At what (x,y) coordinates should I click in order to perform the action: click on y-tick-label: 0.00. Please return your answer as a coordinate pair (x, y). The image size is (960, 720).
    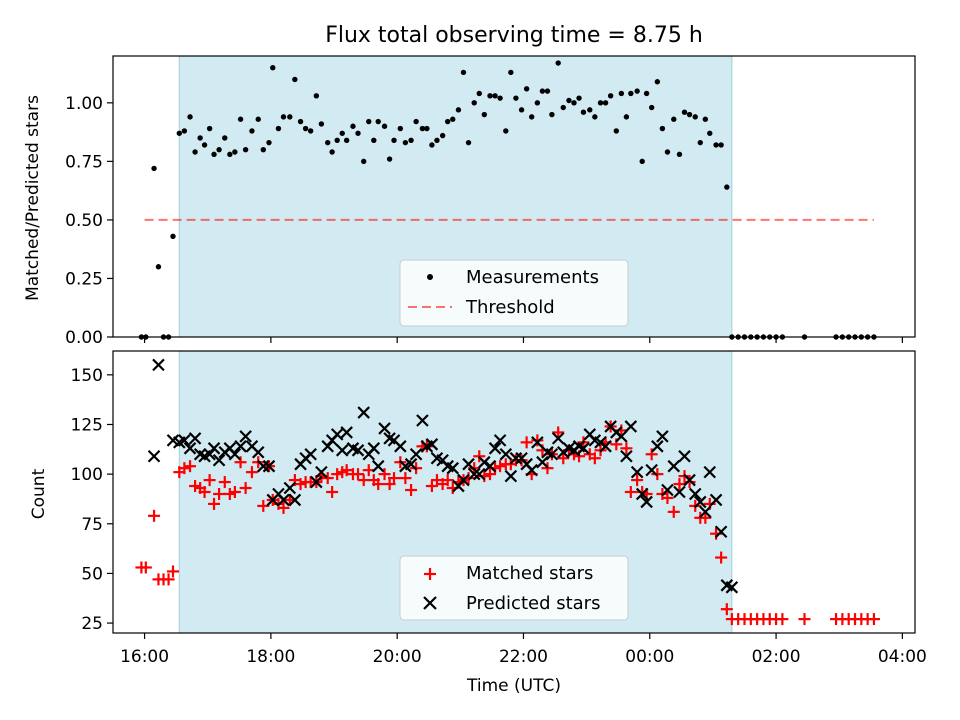
    Looking at the image, I should click on (84, 338).